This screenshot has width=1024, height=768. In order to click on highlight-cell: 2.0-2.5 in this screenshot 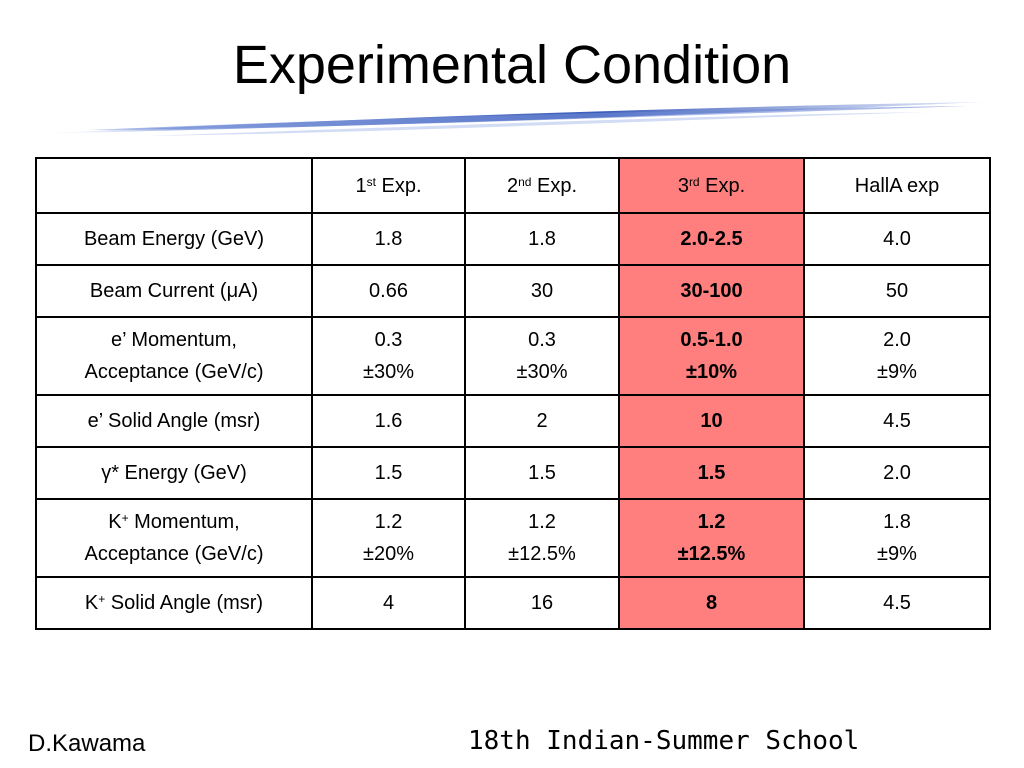, I will do `click(711, 239)`.